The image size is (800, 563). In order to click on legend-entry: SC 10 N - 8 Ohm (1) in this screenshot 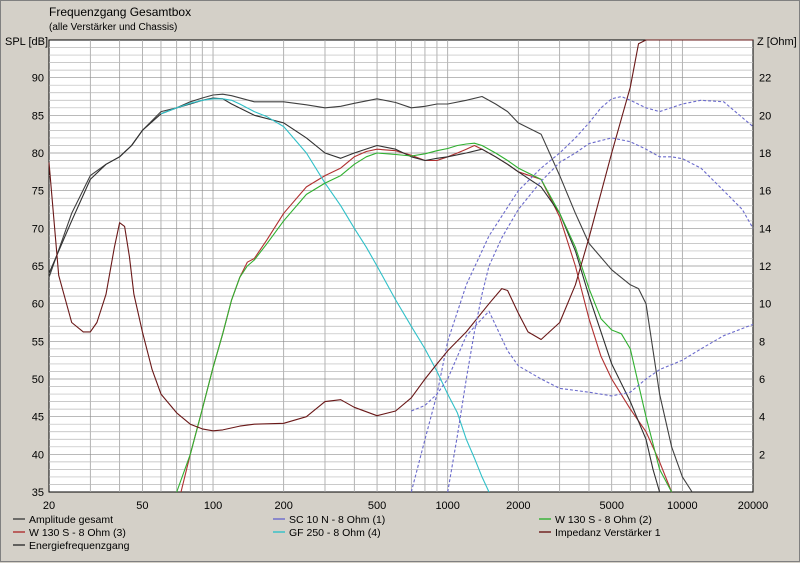, I will do `click(337, 520)`.